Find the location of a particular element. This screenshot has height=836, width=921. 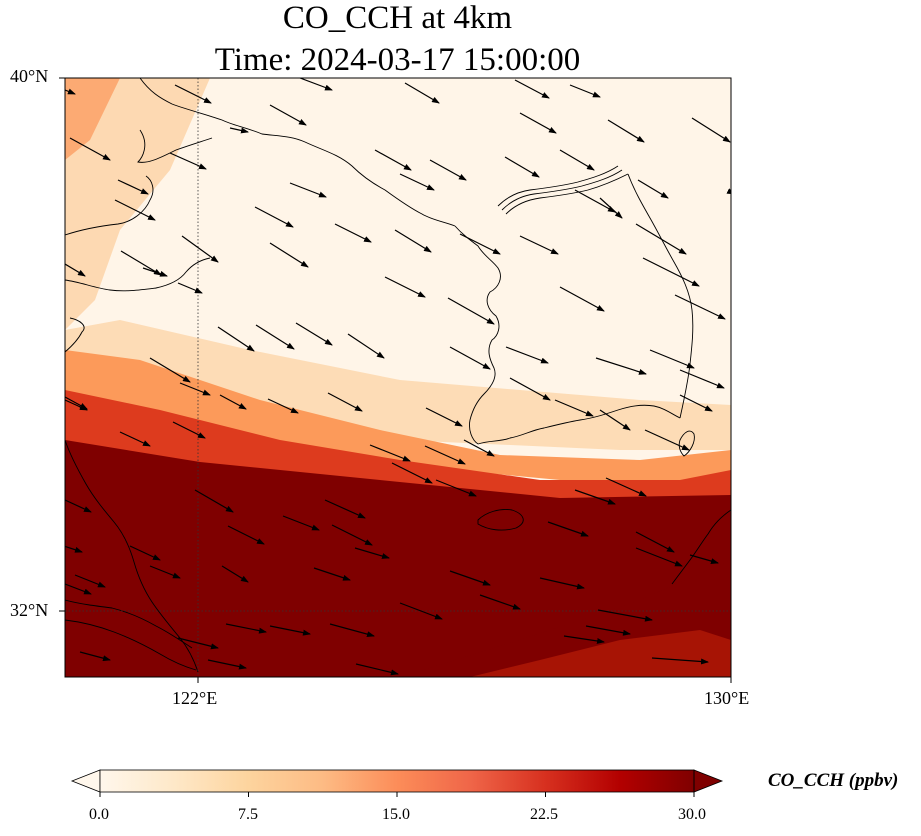

colorbar-extend-min is located at coordinates (85, 781).